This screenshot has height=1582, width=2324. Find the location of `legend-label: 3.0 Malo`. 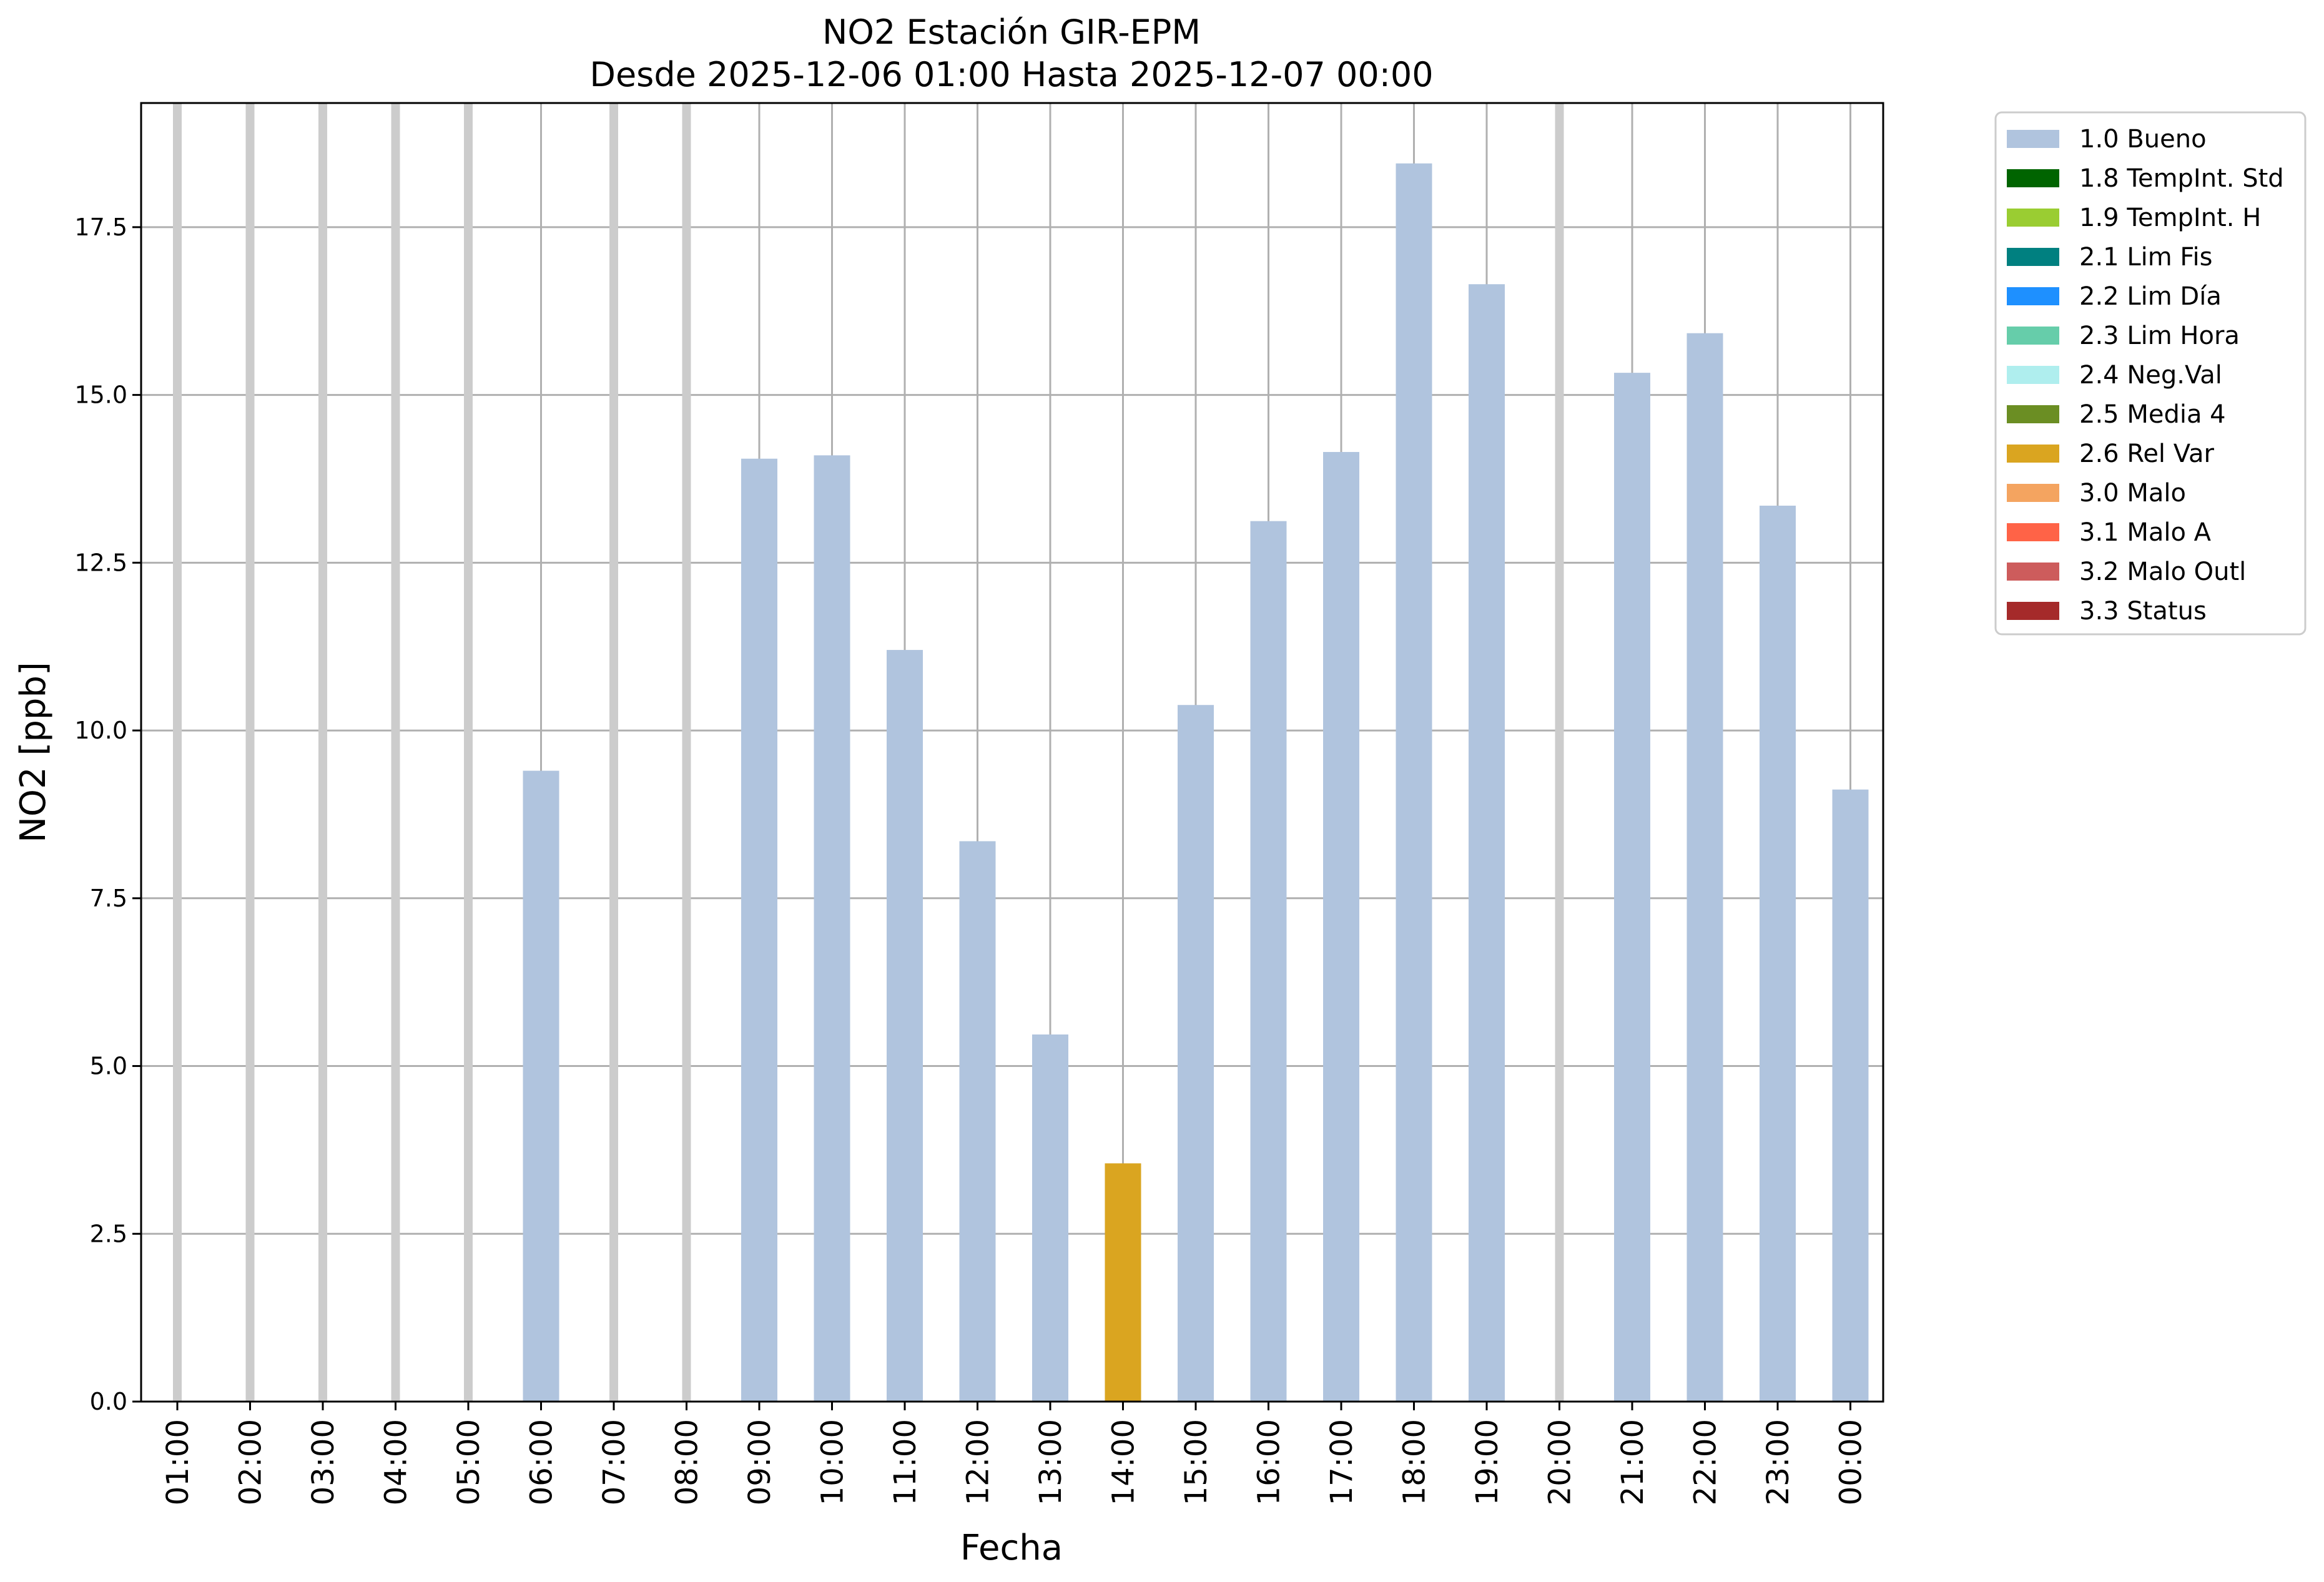

legend-label: 3.0 Malo is located at coordinates (2132, 493).